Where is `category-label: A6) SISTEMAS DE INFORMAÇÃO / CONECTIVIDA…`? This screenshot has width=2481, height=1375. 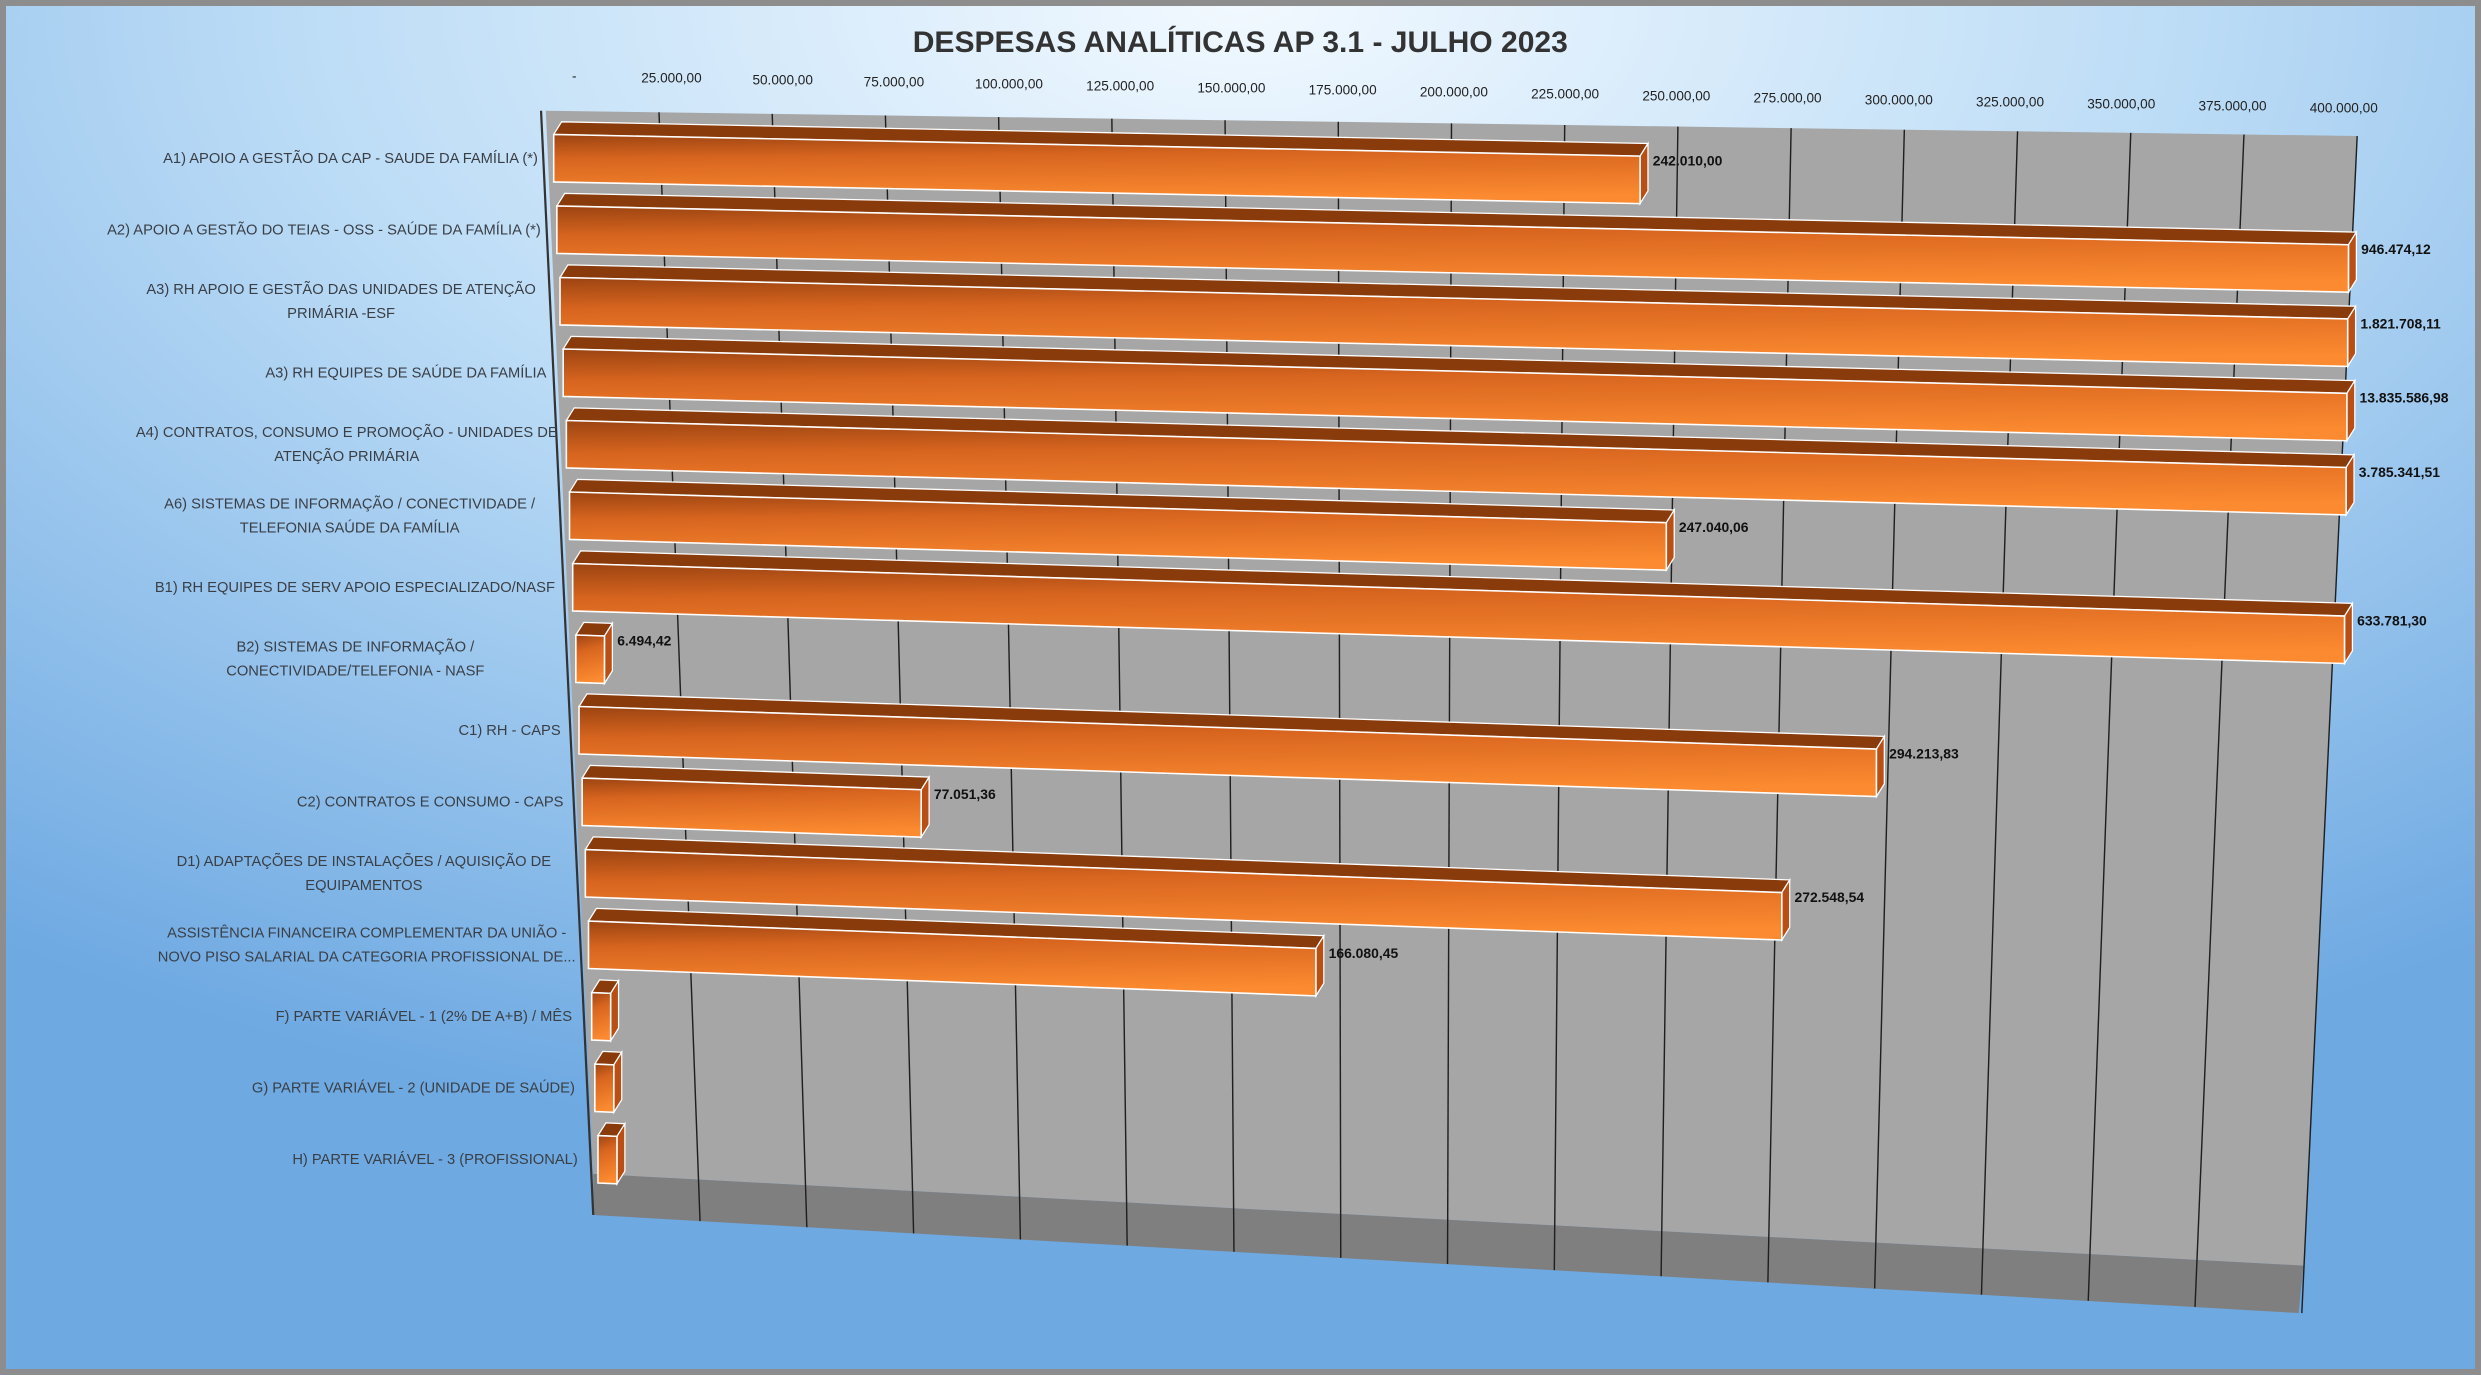 category-label: A6) SISTEMAS DE INFORMAÇÃO / CONECTIVIDA… is located at coordinates (350, 516).